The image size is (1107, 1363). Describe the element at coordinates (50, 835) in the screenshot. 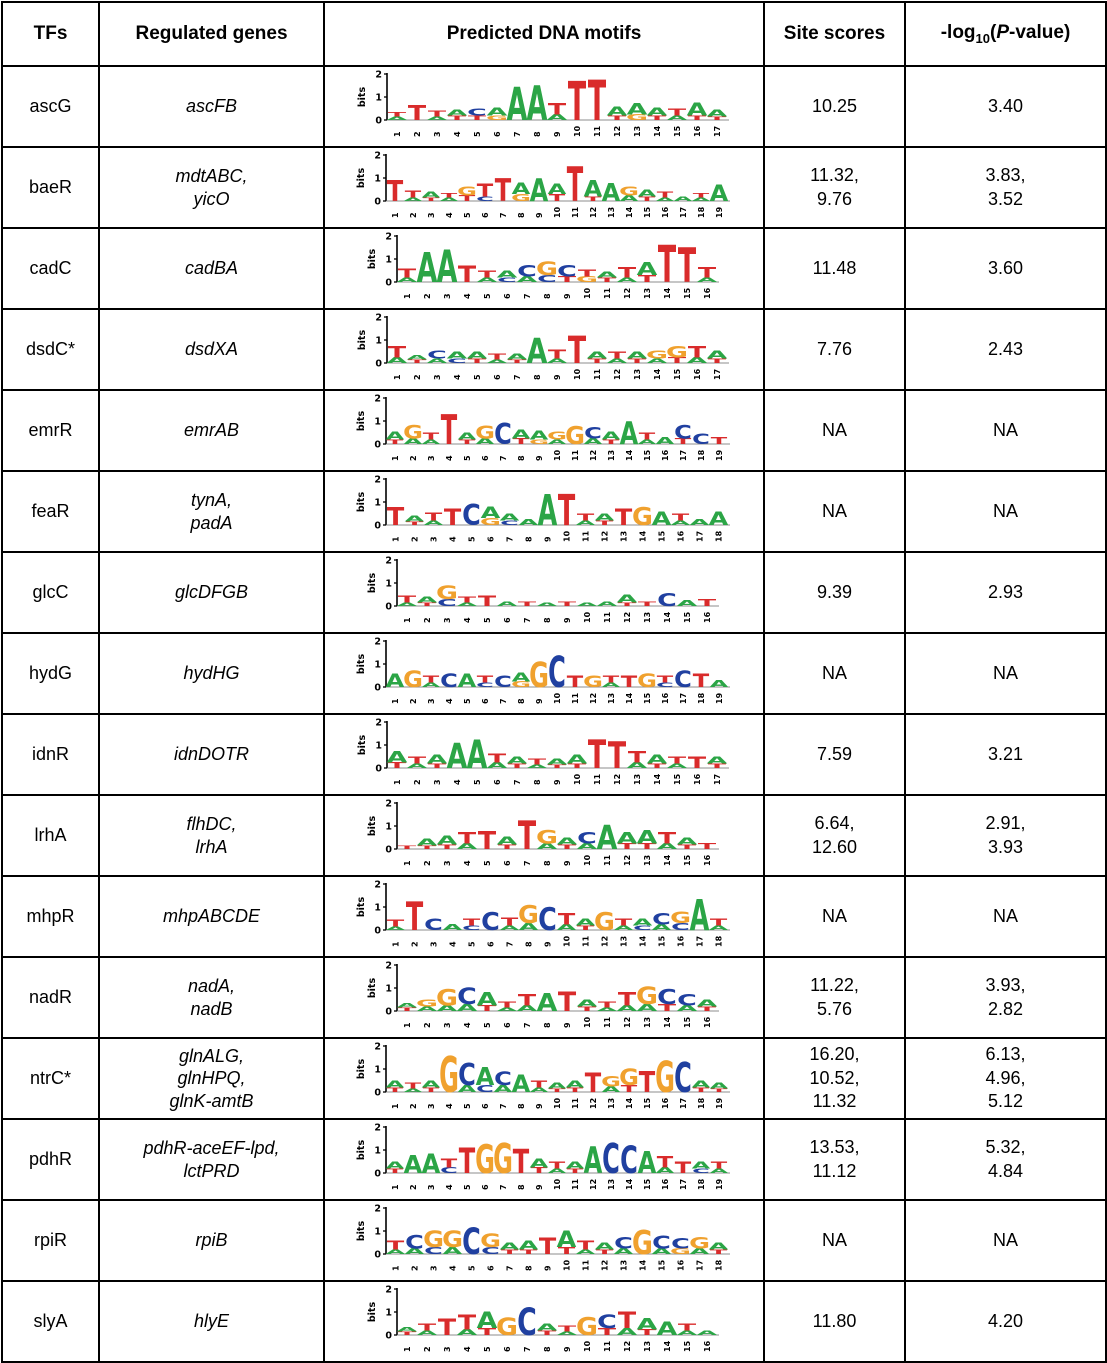

I see `tf-name-cell: lrhA` at that location.